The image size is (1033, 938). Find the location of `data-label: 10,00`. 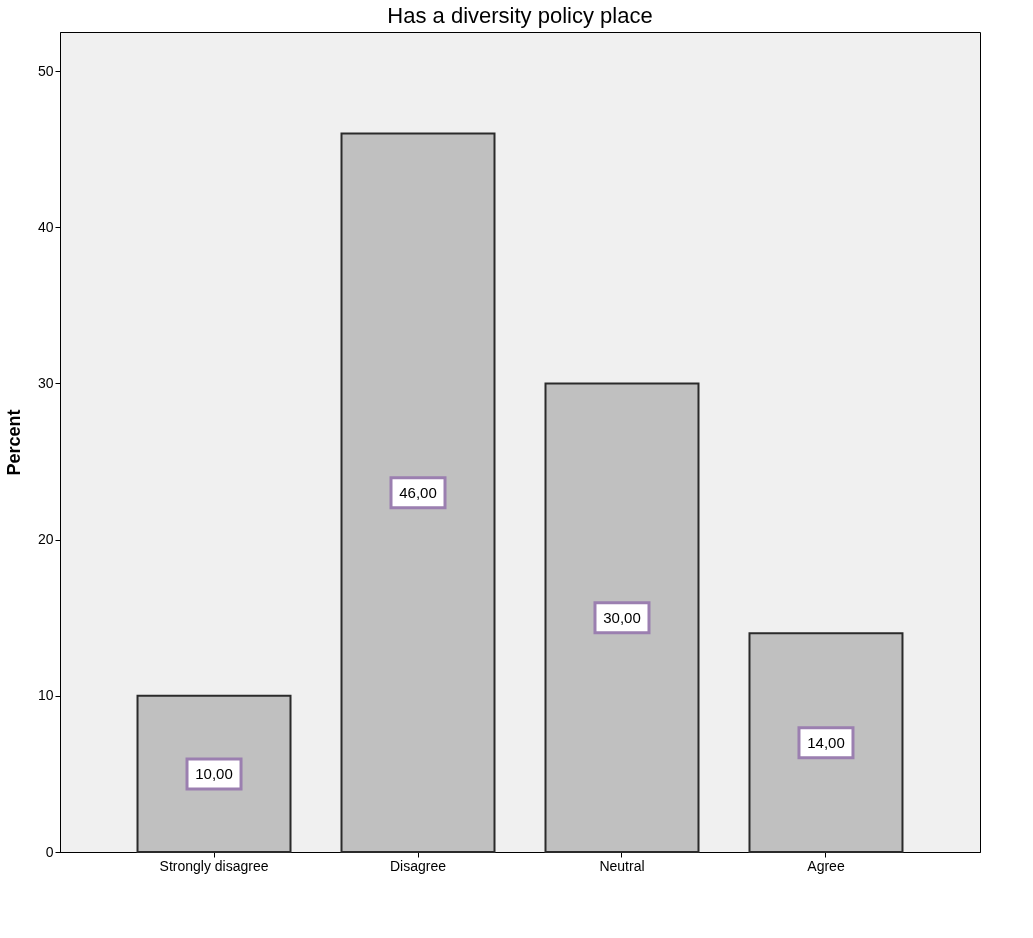

data-label: 10,00 is located at coordinates (214, 773).